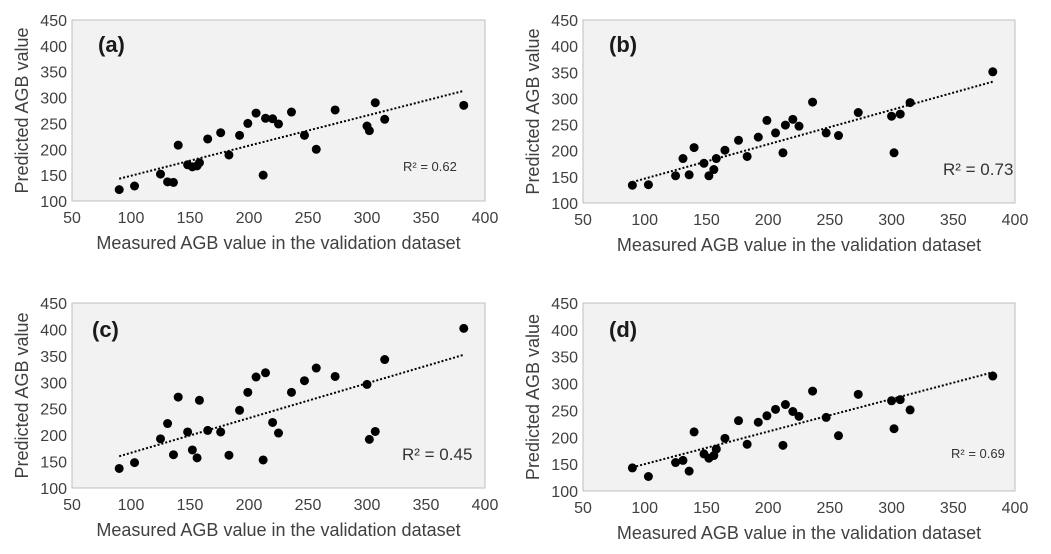 The width and height of the screenshot is (1051, 554). I want to click on panel-label: (b), so click(623, 44).